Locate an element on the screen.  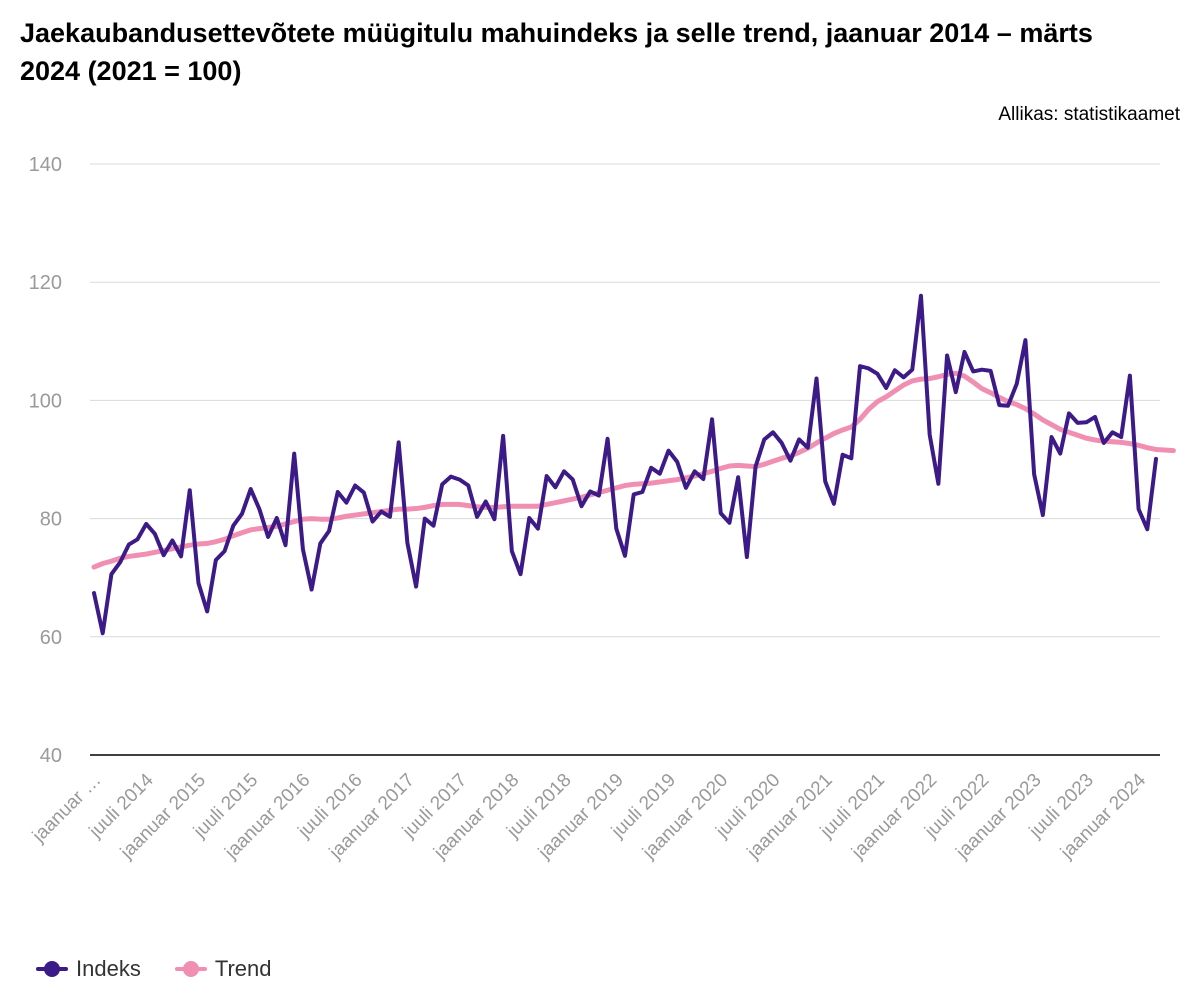
legend-item-trend: Trend is located at coordinates (223, 969).